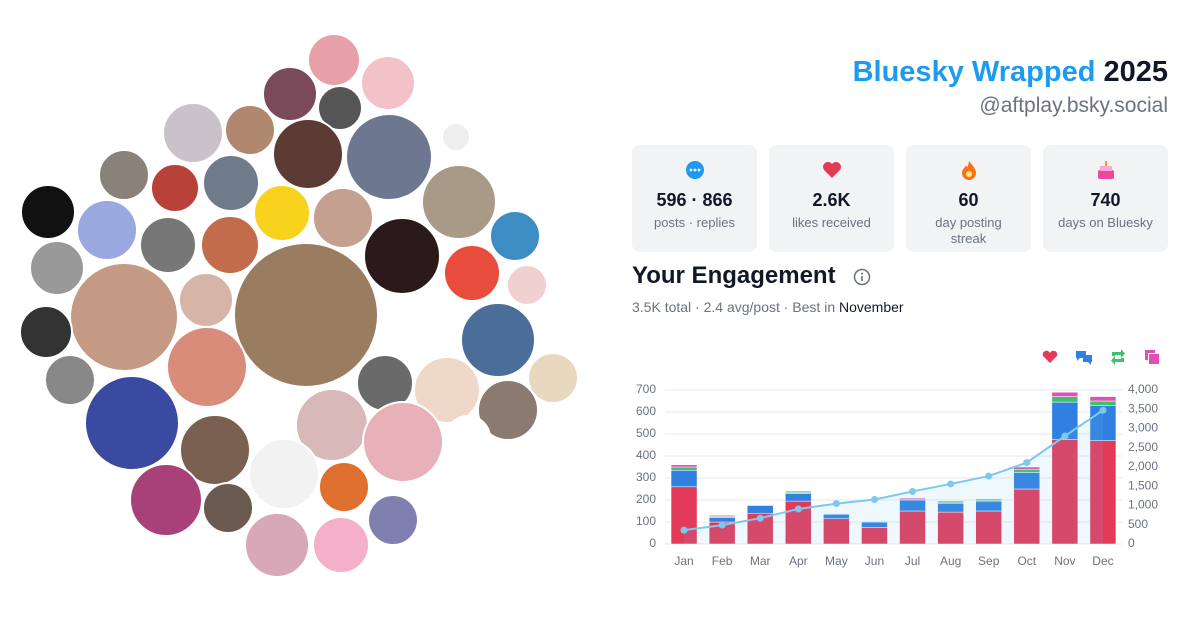 The image size is (1200, 630). I want to click on summary-text: 3.5K total · 2.4 avg/post · Best in, so click(734, 307).